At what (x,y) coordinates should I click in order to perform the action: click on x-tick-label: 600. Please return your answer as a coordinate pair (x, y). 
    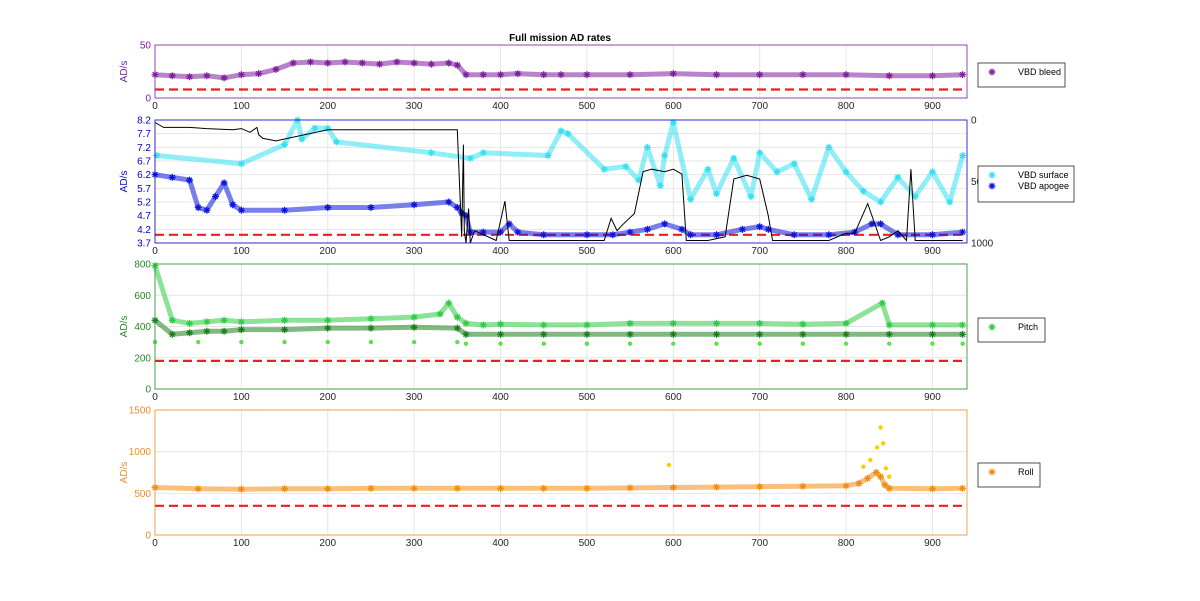
    Looking at the image, I should click on (673, 251).